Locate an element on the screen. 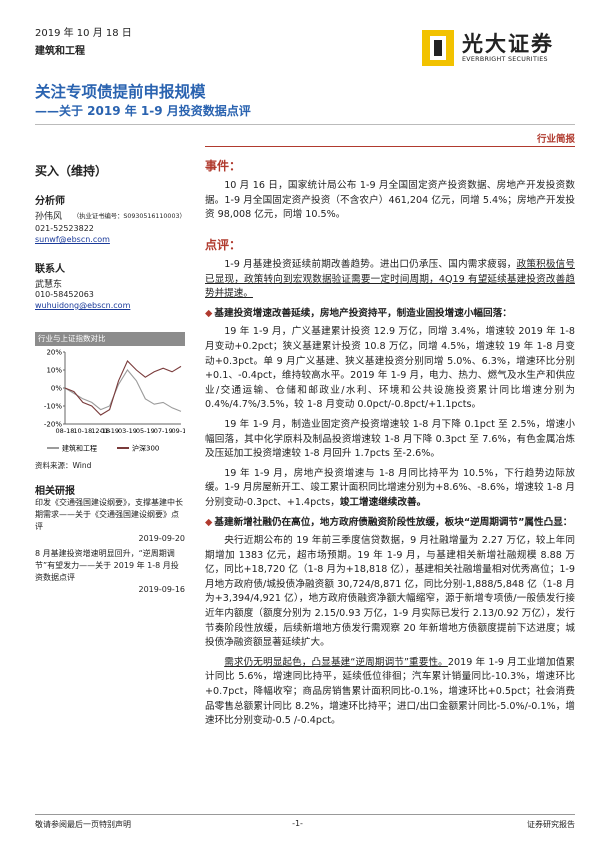 This screenshot has width=595, height=842. text: 基建投资增速改善延续，房地产投资持平，制造业固投增速小幅回落： is located at coordinates (363, 313).